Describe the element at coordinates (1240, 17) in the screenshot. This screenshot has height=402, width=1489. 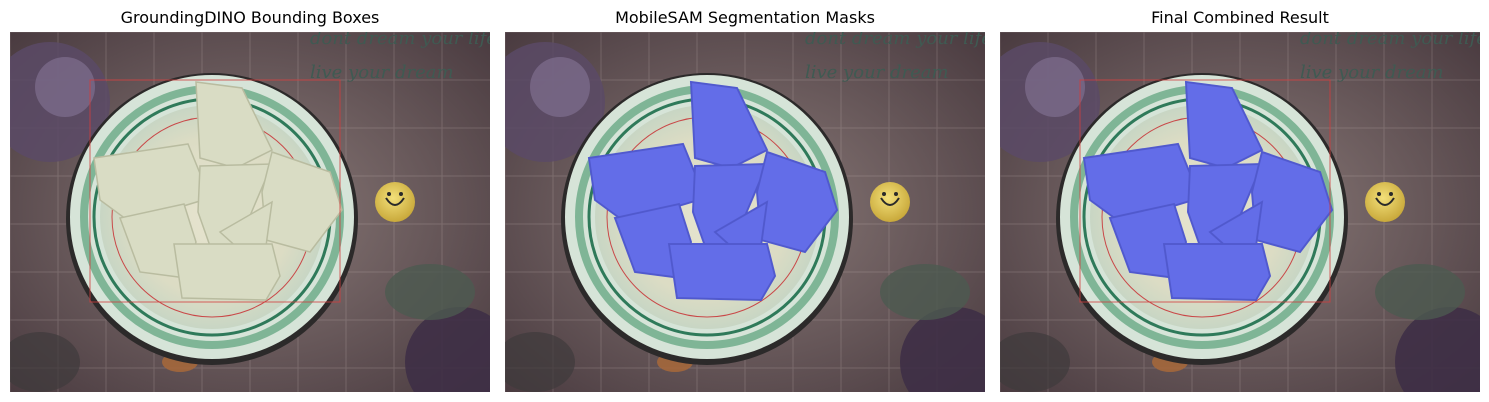
I see `panel-title: Final Combined Result` at that location.